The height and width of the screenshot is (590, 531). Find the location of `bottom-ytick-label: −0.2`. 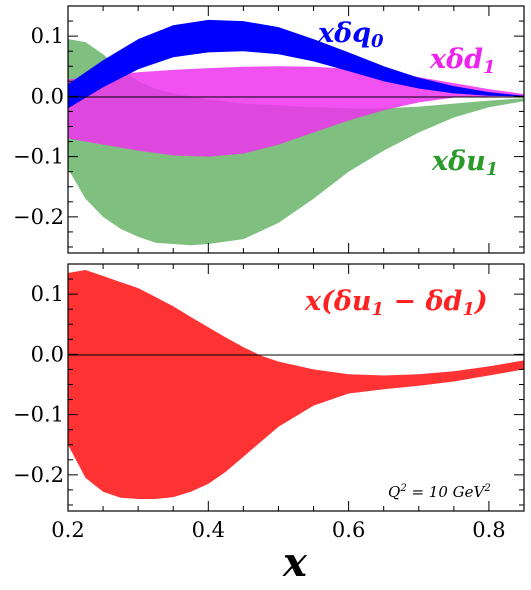

bottom-ytick-label: −0.2 is located at coordinates (38, 475).